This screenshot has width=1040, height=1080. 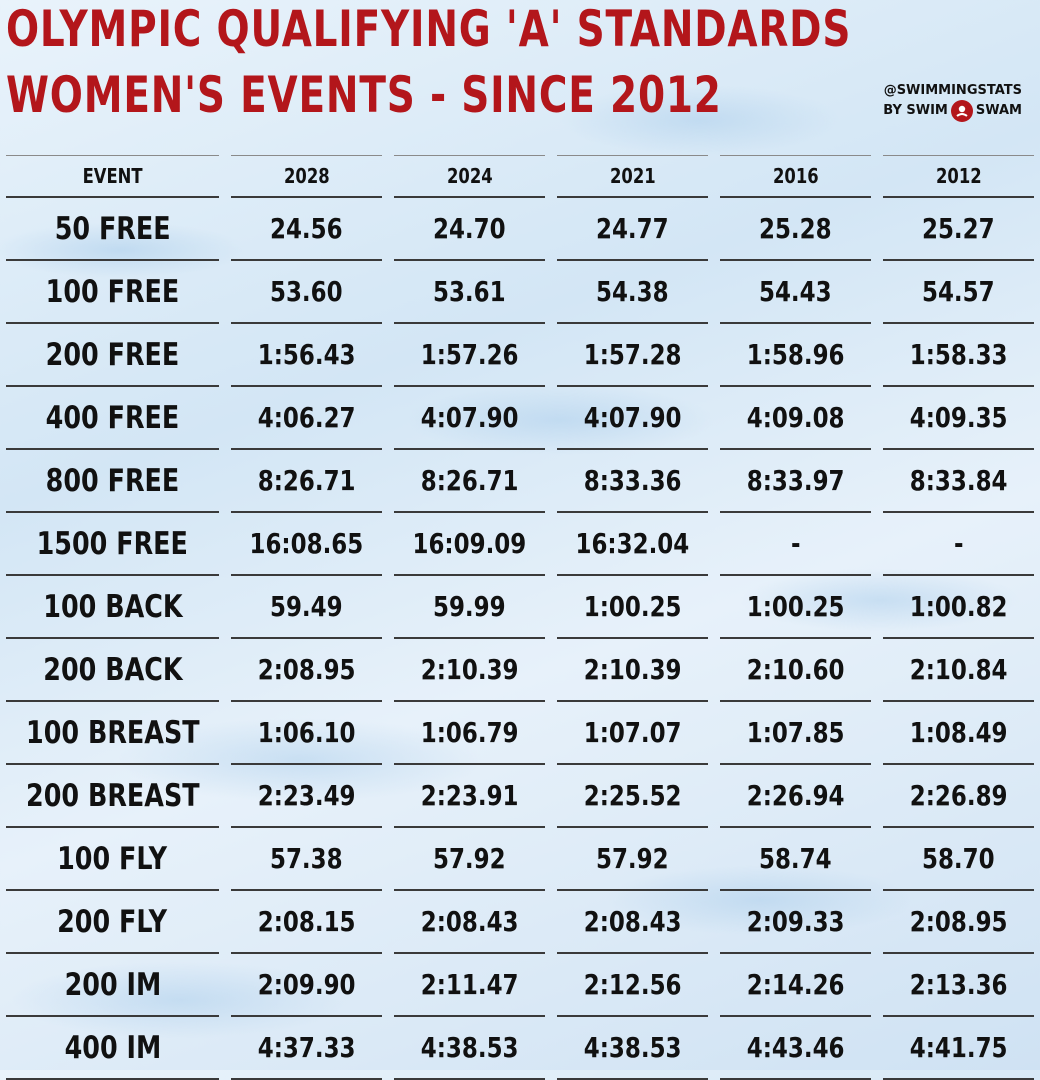 What do you see at coordinates (307, 292) in the screenshot?
I see `standard-time-cell: 53.60` at bounding box center [307, 292].